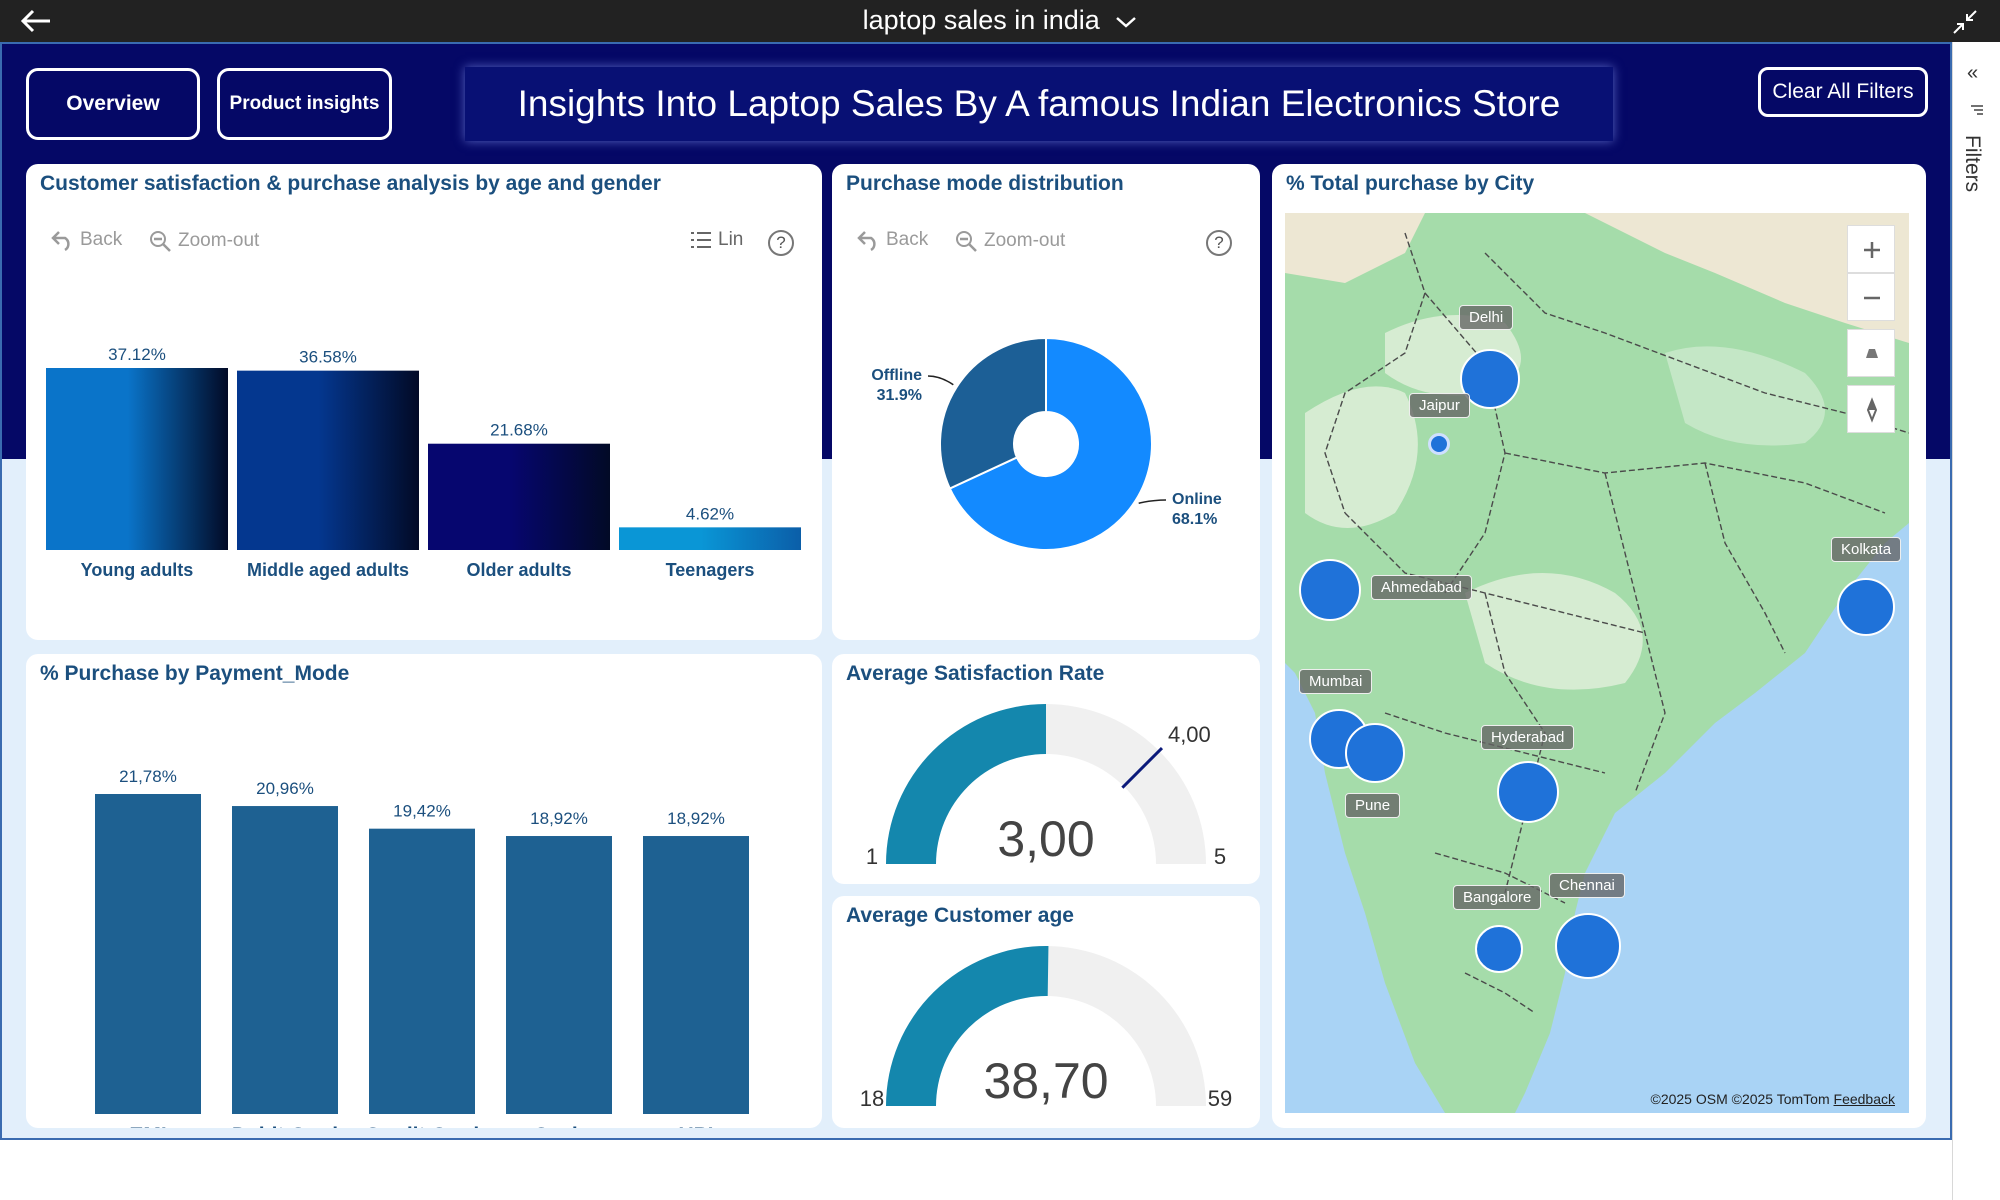 The height and width of the screenshot is (1200, 2000). I want to click on category-label: EMI, so click(147, 1126).